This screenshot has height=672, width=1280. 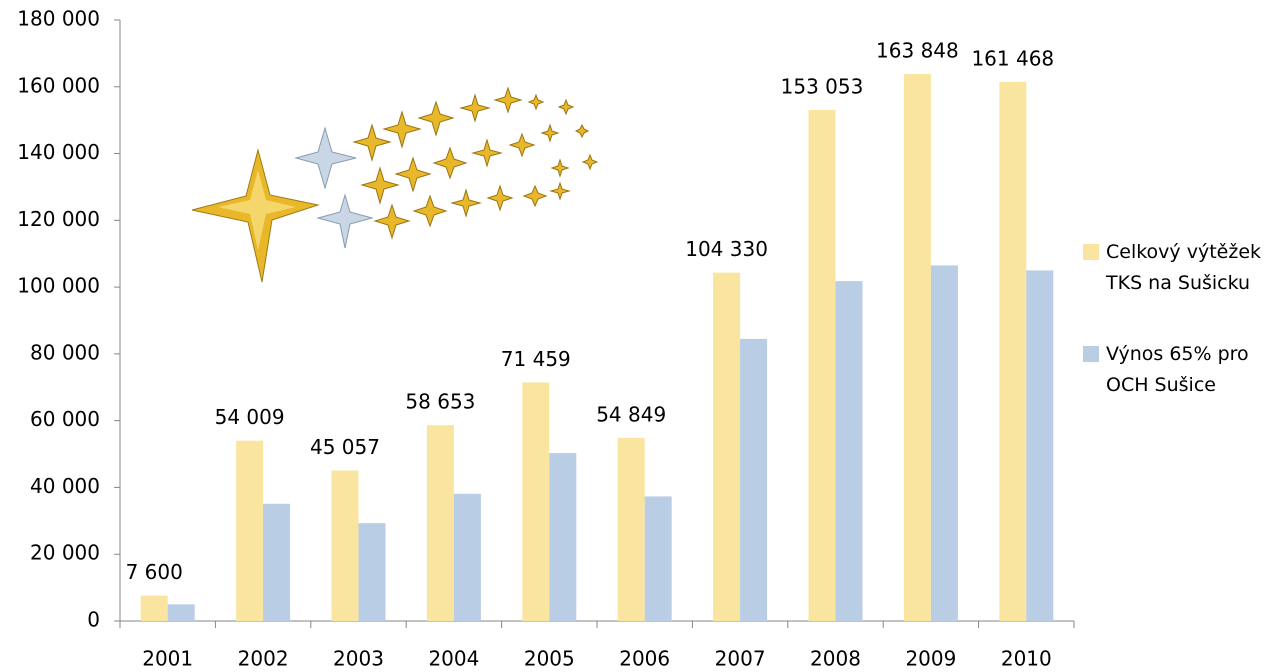 What do you see at coordinates (644, 659) in the screenshot?
I see `x-tick-label: 2006` at bounding box center [644, 659].